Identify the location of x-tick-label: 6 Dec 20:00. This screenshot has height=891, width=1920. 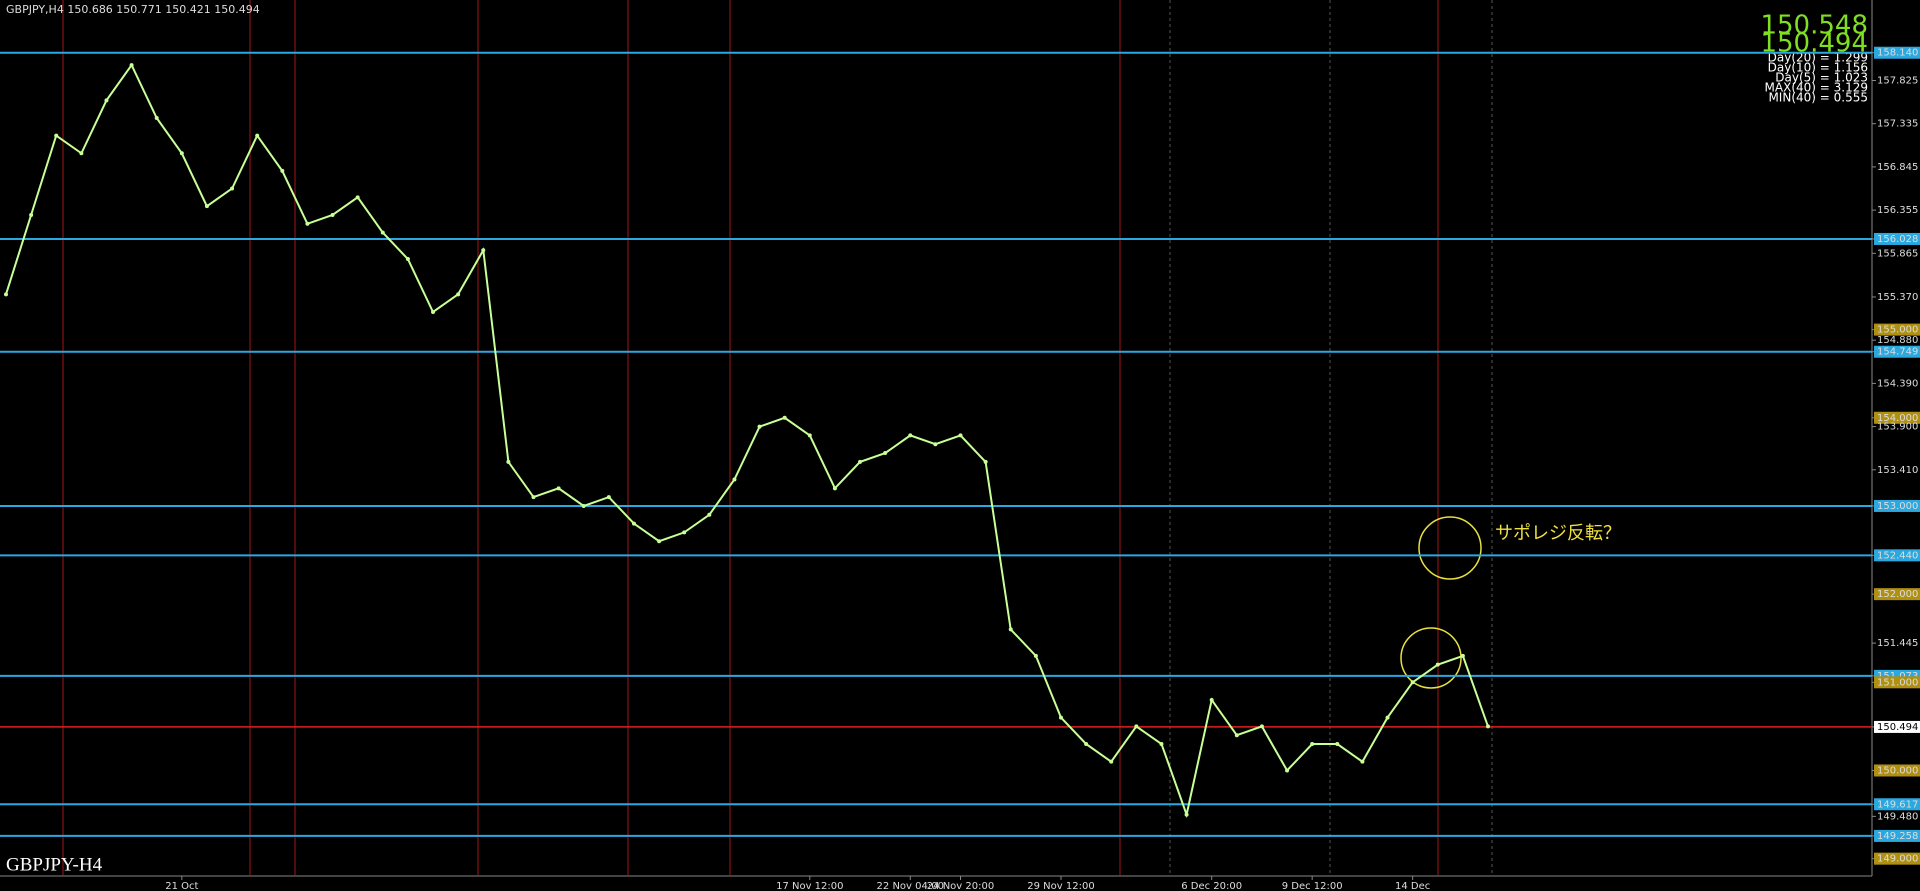
(1211, 886).